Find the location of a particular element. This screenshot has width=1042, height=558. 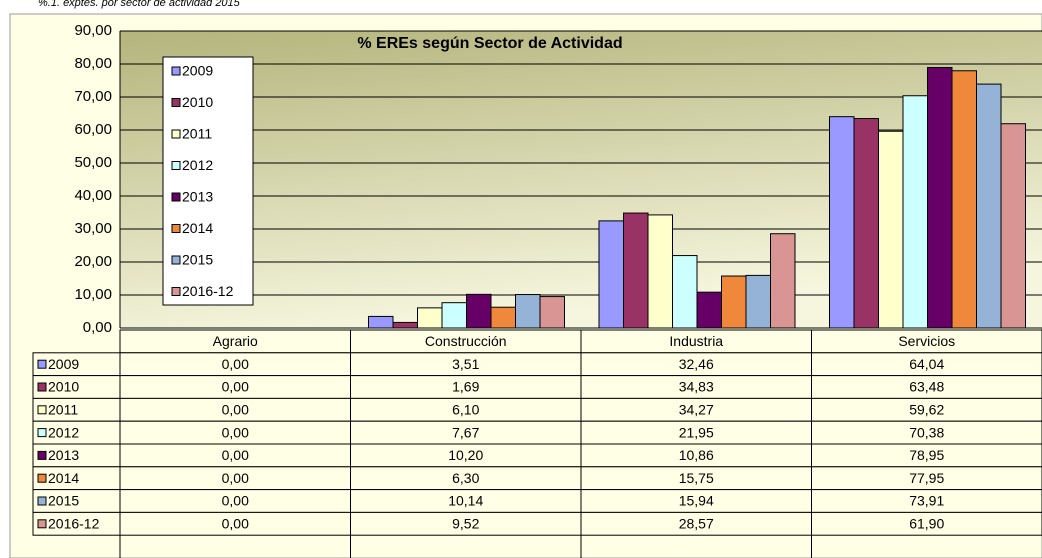

table-row-header: 2010 is located at coordinates (63, 387).